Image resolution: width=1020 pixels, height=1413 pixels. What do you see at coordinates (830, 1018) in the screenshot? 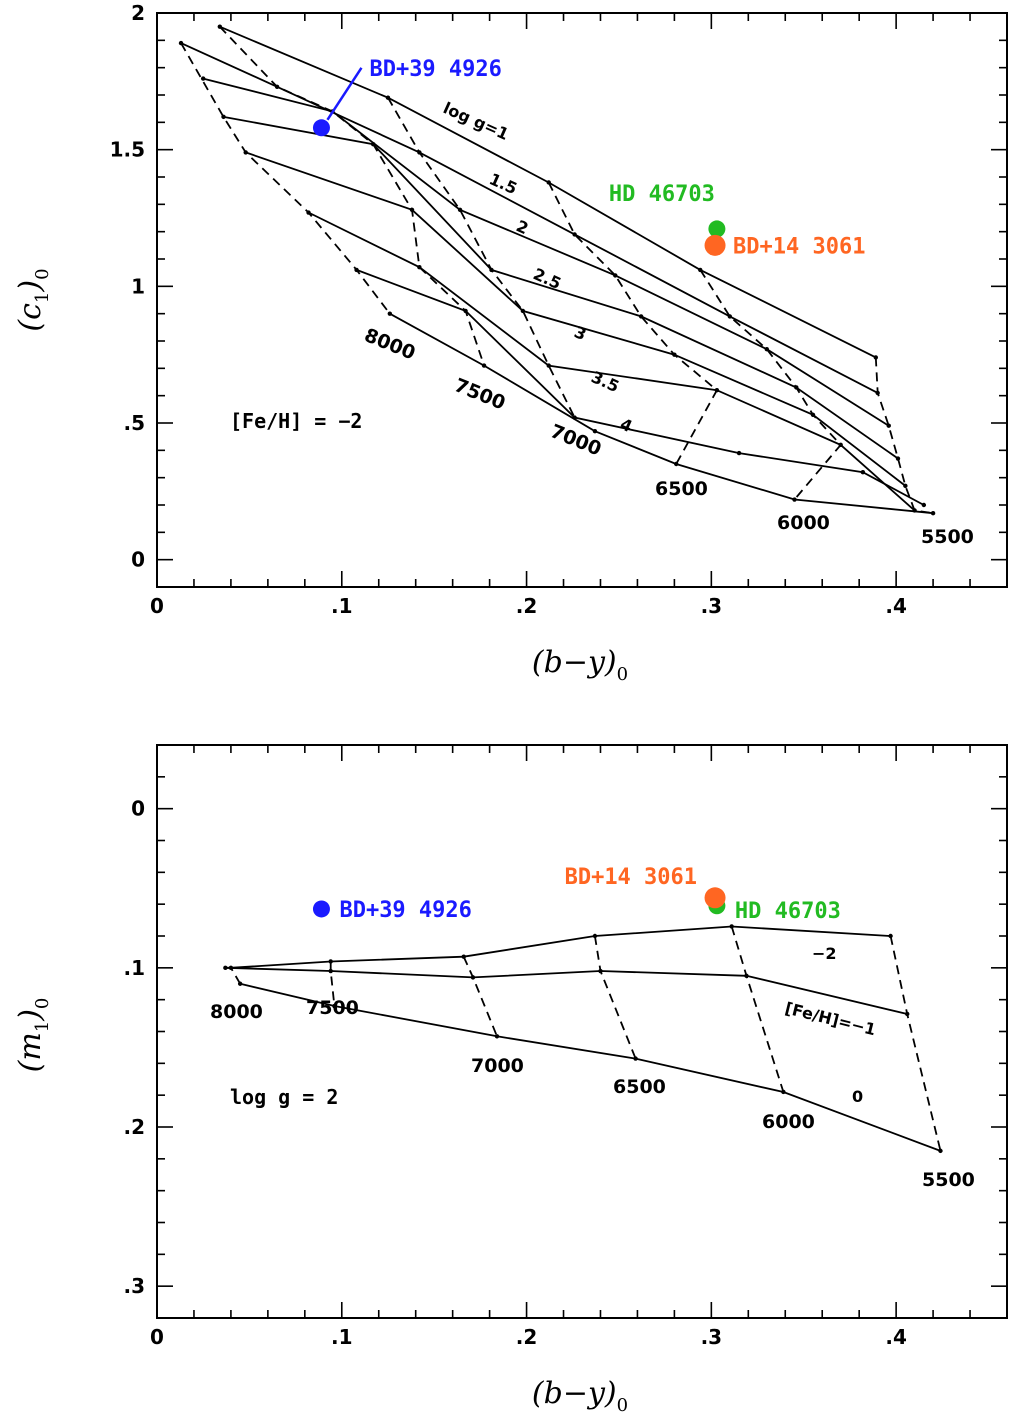
I see `grid-line-label: [Fe/H]=−1` at bounding box center [830, 1018].